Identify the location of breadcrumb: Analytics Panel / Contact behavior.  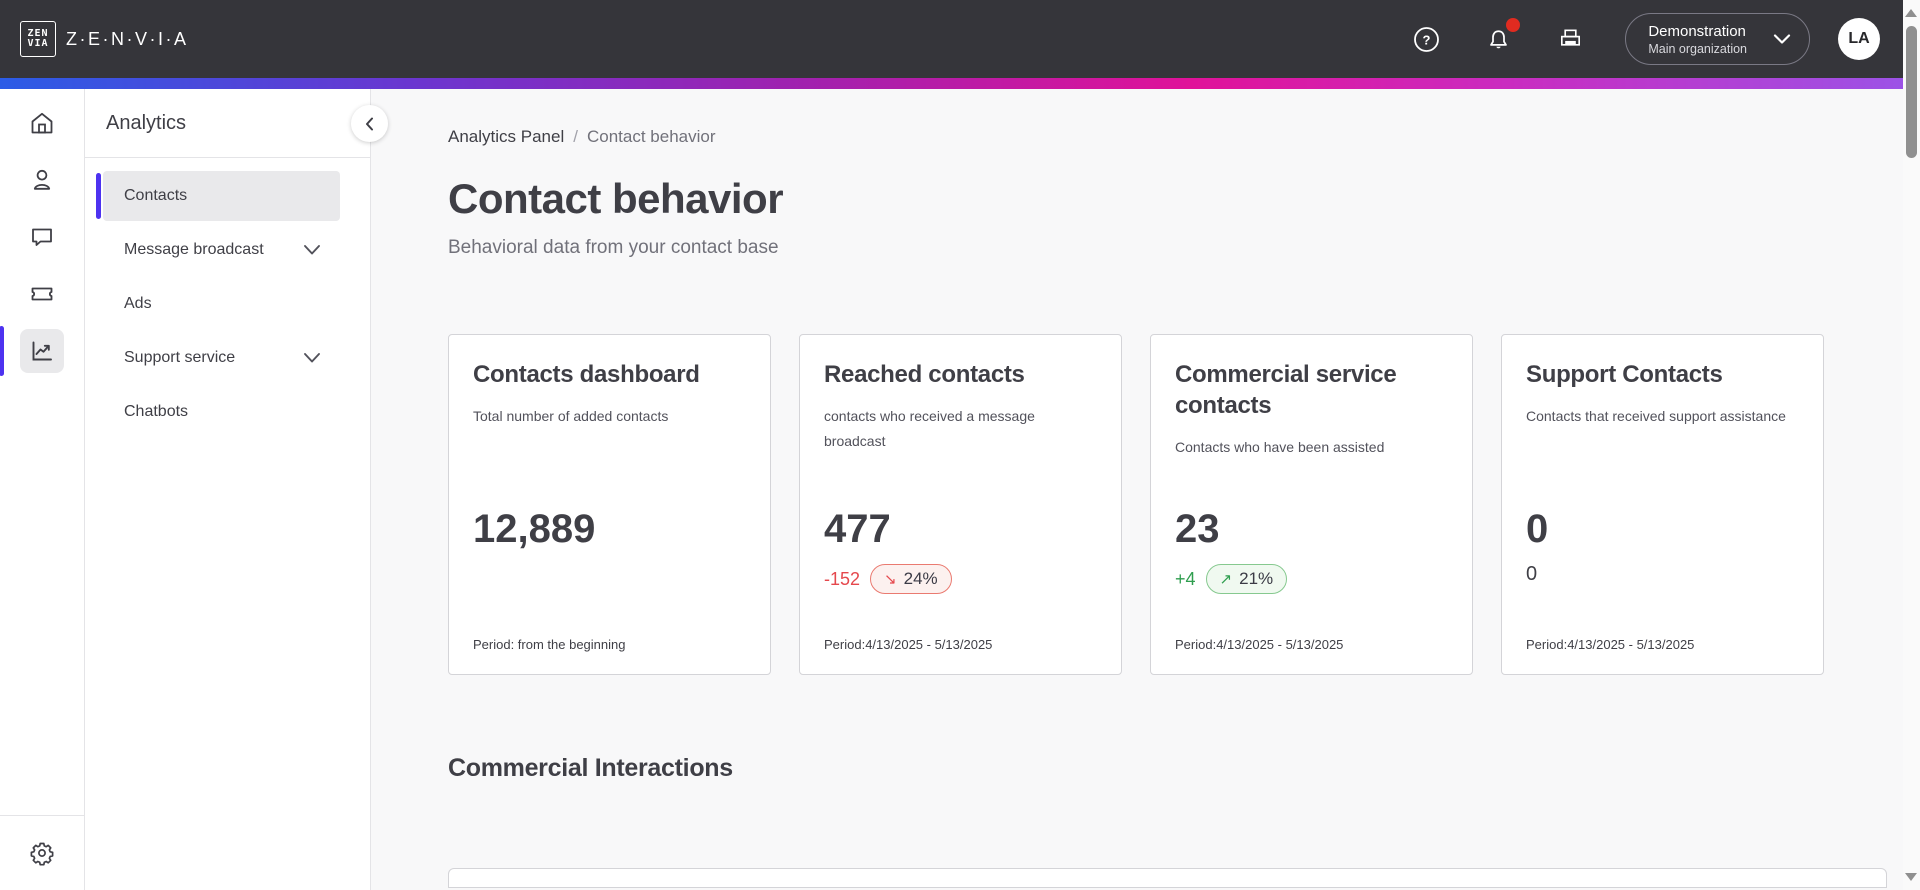
(1167, 137).